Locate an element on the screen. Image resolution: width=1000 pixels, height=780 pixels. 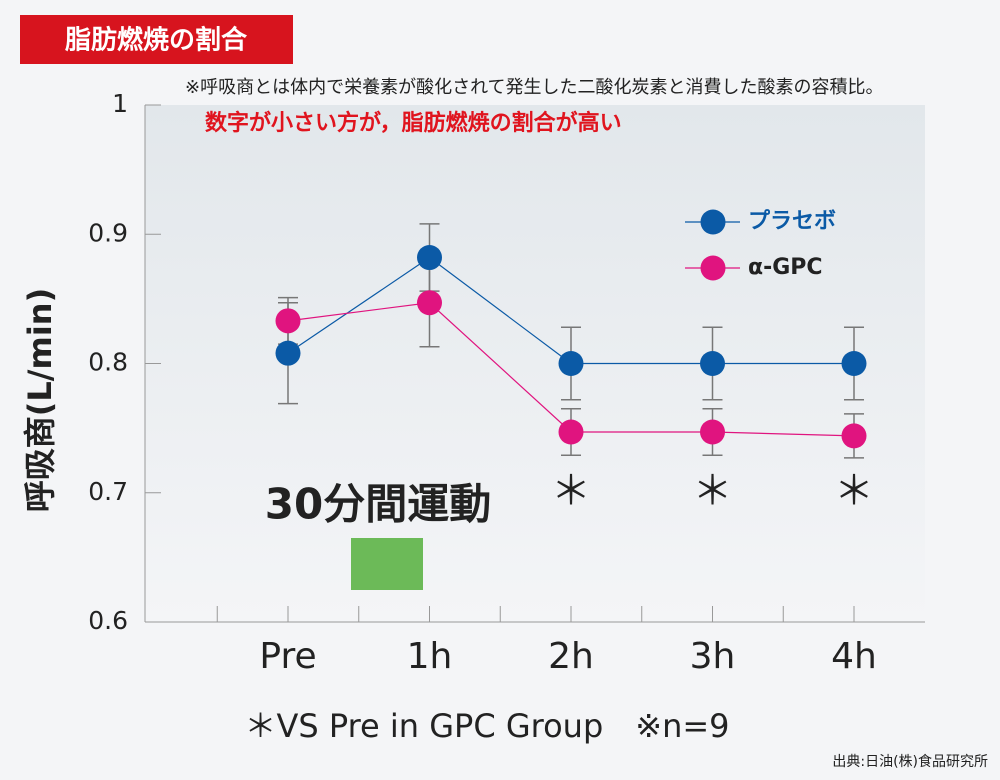
y-tick-label: 0.7 is located at coordinates (108, 491).